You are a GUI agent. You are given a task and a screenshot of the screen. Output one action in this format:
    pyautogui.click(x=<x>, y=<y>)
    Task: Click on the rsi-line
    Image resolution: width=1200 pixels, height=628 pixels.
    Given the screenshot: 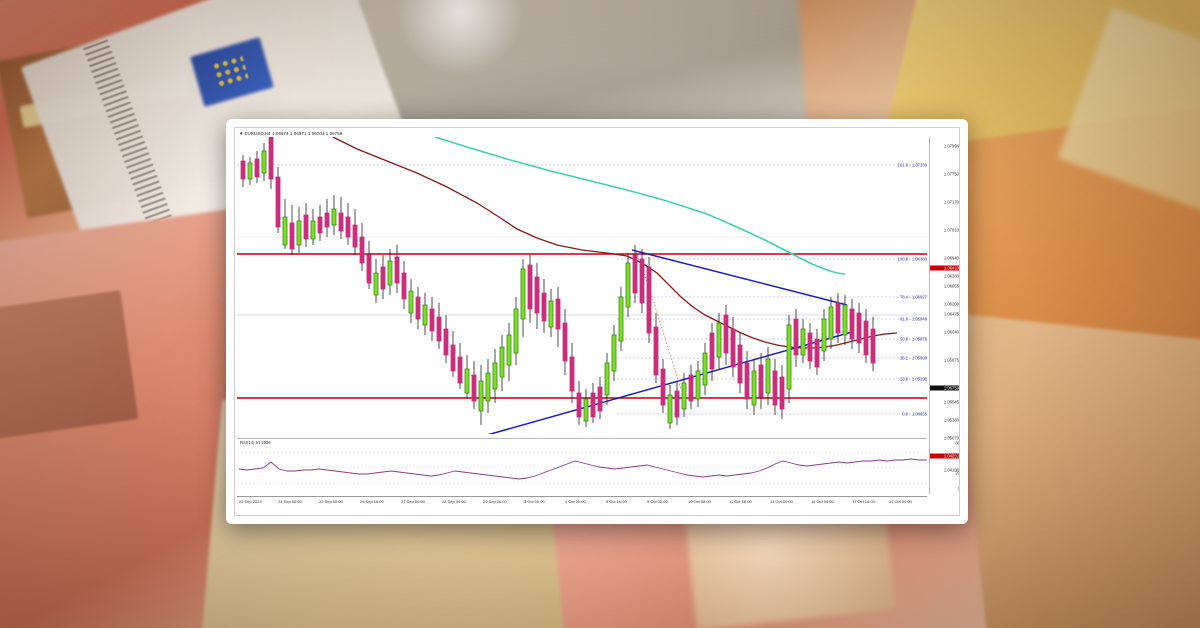 What is the action you would take?
    pyautogui.click(x=582, y=469)
    